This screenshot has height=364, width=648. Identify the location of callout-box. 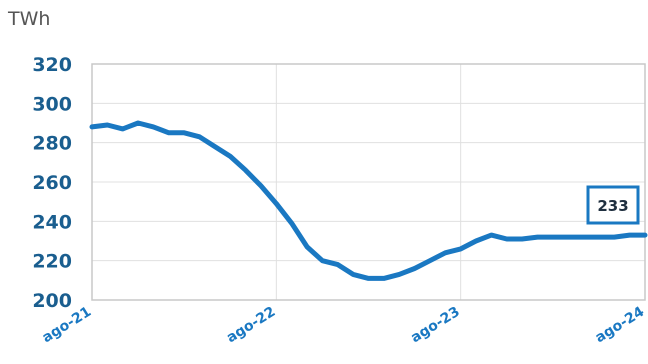
(613, 205).